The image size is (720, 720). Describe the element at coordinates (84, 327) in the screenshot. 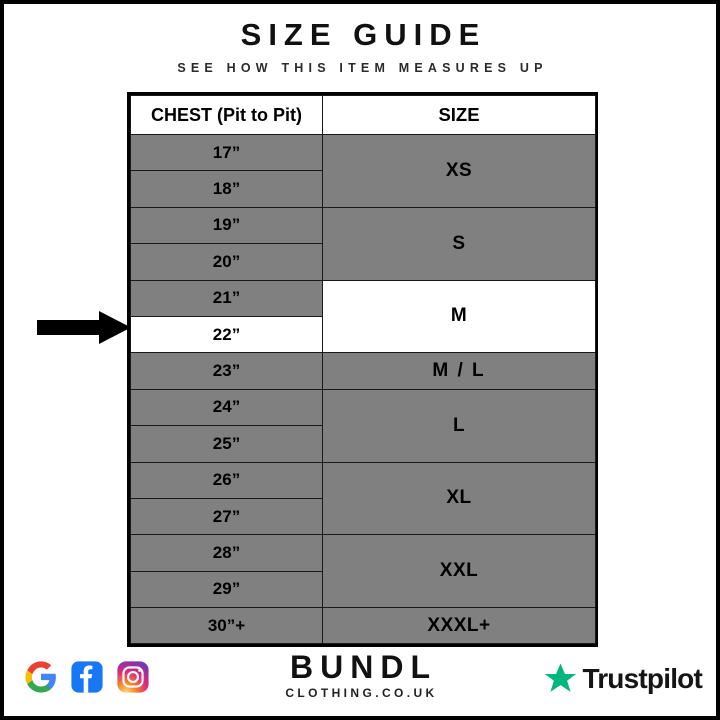

I see `right-arrow-icon` at that location.